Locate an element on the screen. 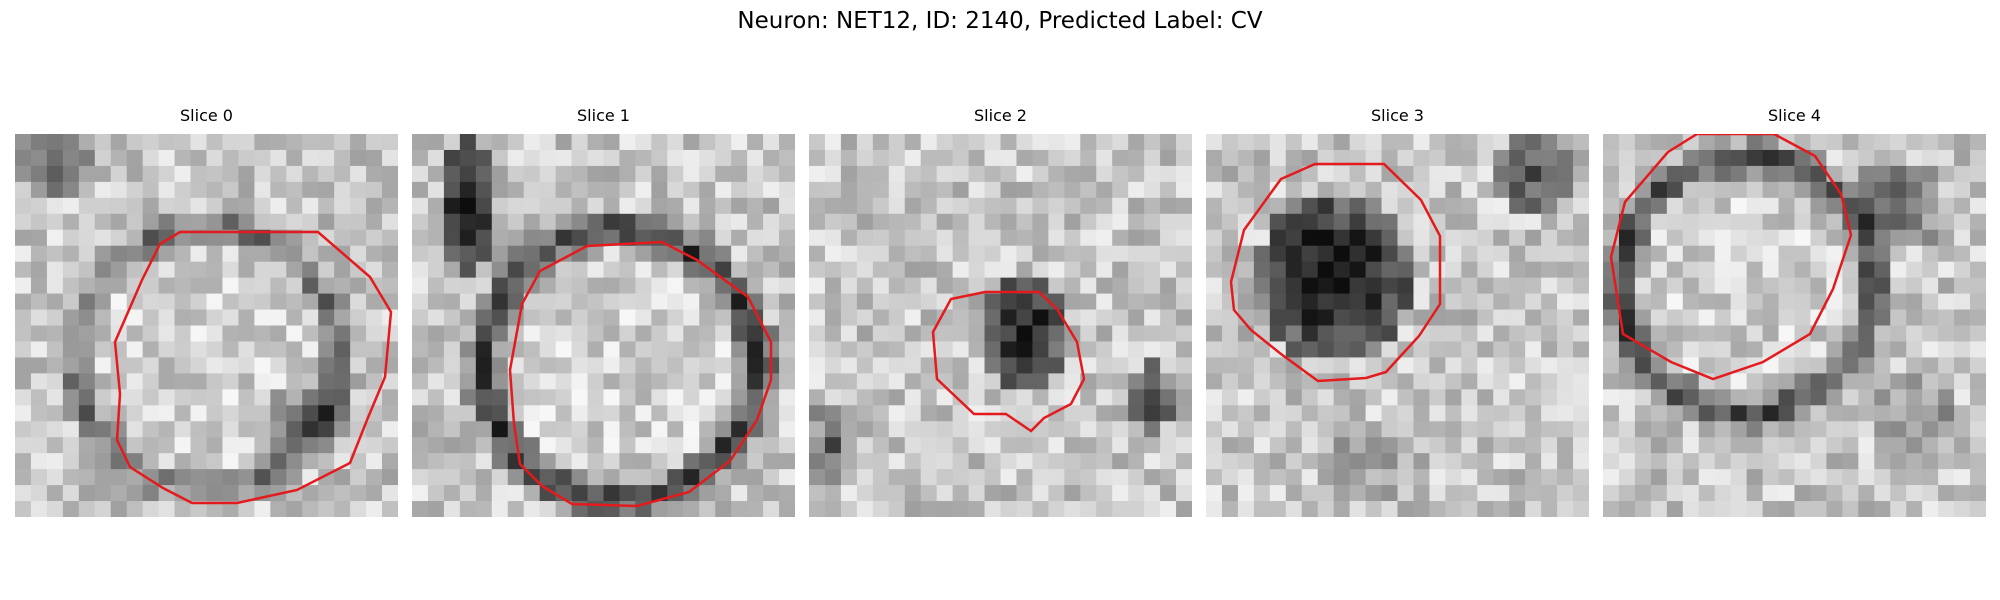 Image resolution: width=2000 pixels, height=600 pixels. slice-title: Slice 3 is located at coordinates (1397, 115).